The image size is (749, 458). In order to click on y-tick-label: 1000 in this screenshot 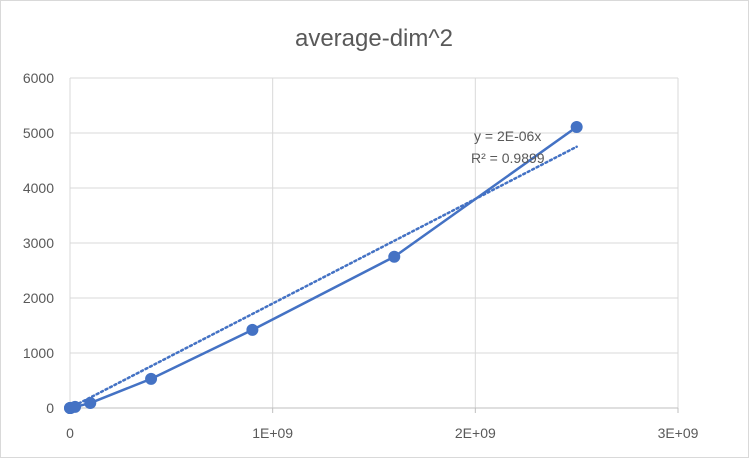, I will do `click(38, 353)`.